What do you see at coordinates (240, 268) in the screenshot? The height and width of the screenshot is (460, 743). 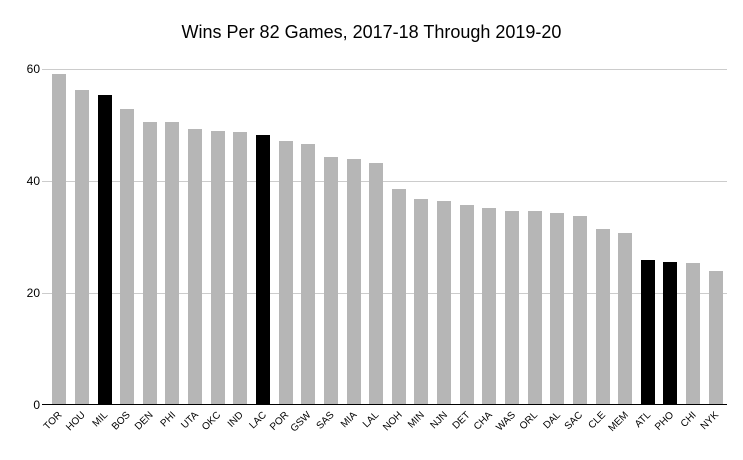 I see `bar-ind` at bounding box center [240, 268].